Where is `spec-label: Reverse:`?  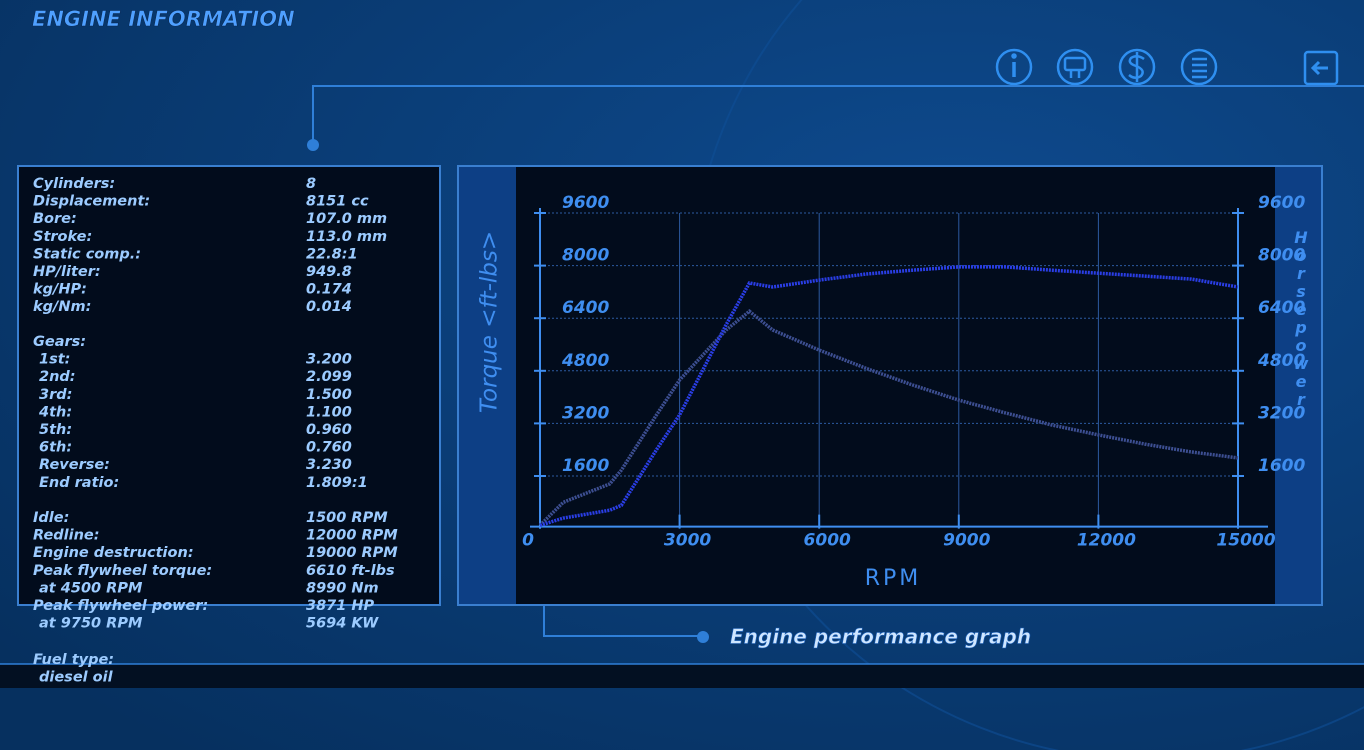
spec-label: Reverse: is located at coordinates (74, 465).